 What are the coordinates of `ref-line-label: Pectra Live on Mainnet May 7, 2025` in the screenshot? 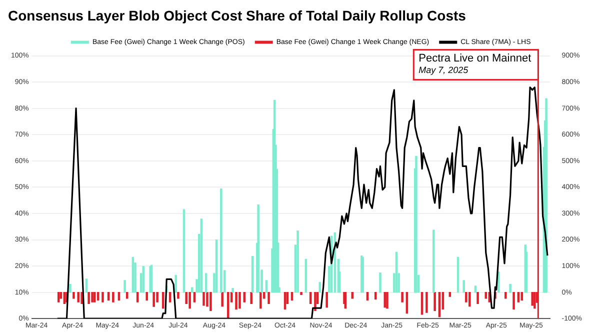 It's located at (475, 63).